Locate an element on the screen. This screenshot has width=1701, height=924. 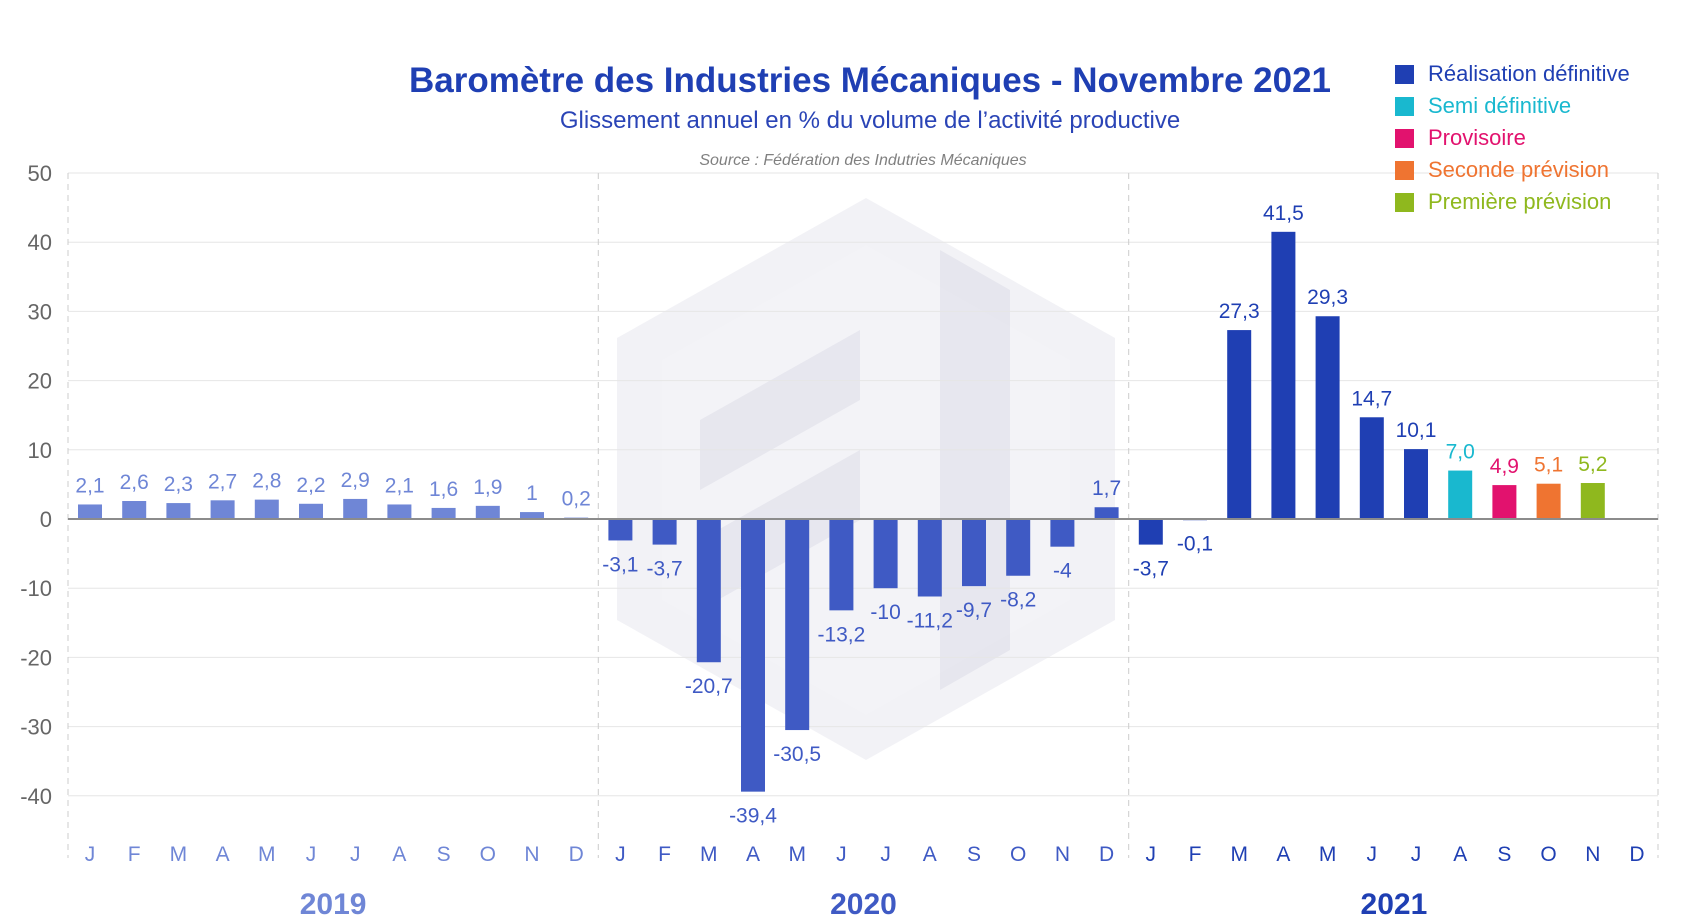
data-label: -4 is located at coordinates (1062, 571).